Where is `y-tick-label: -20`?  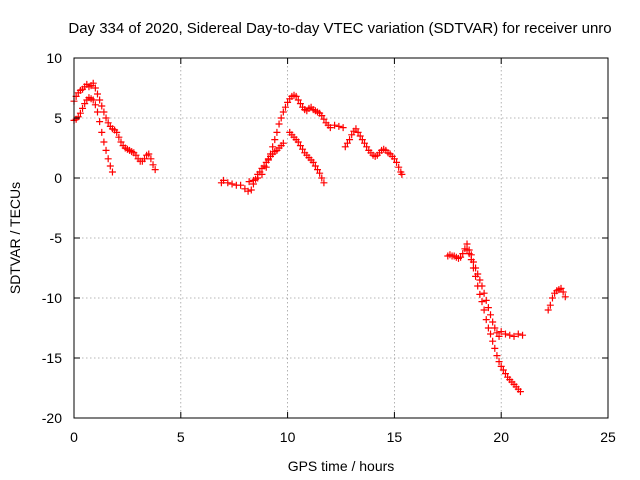 y-tick-label: -20 is located at coordinates (52, 418).